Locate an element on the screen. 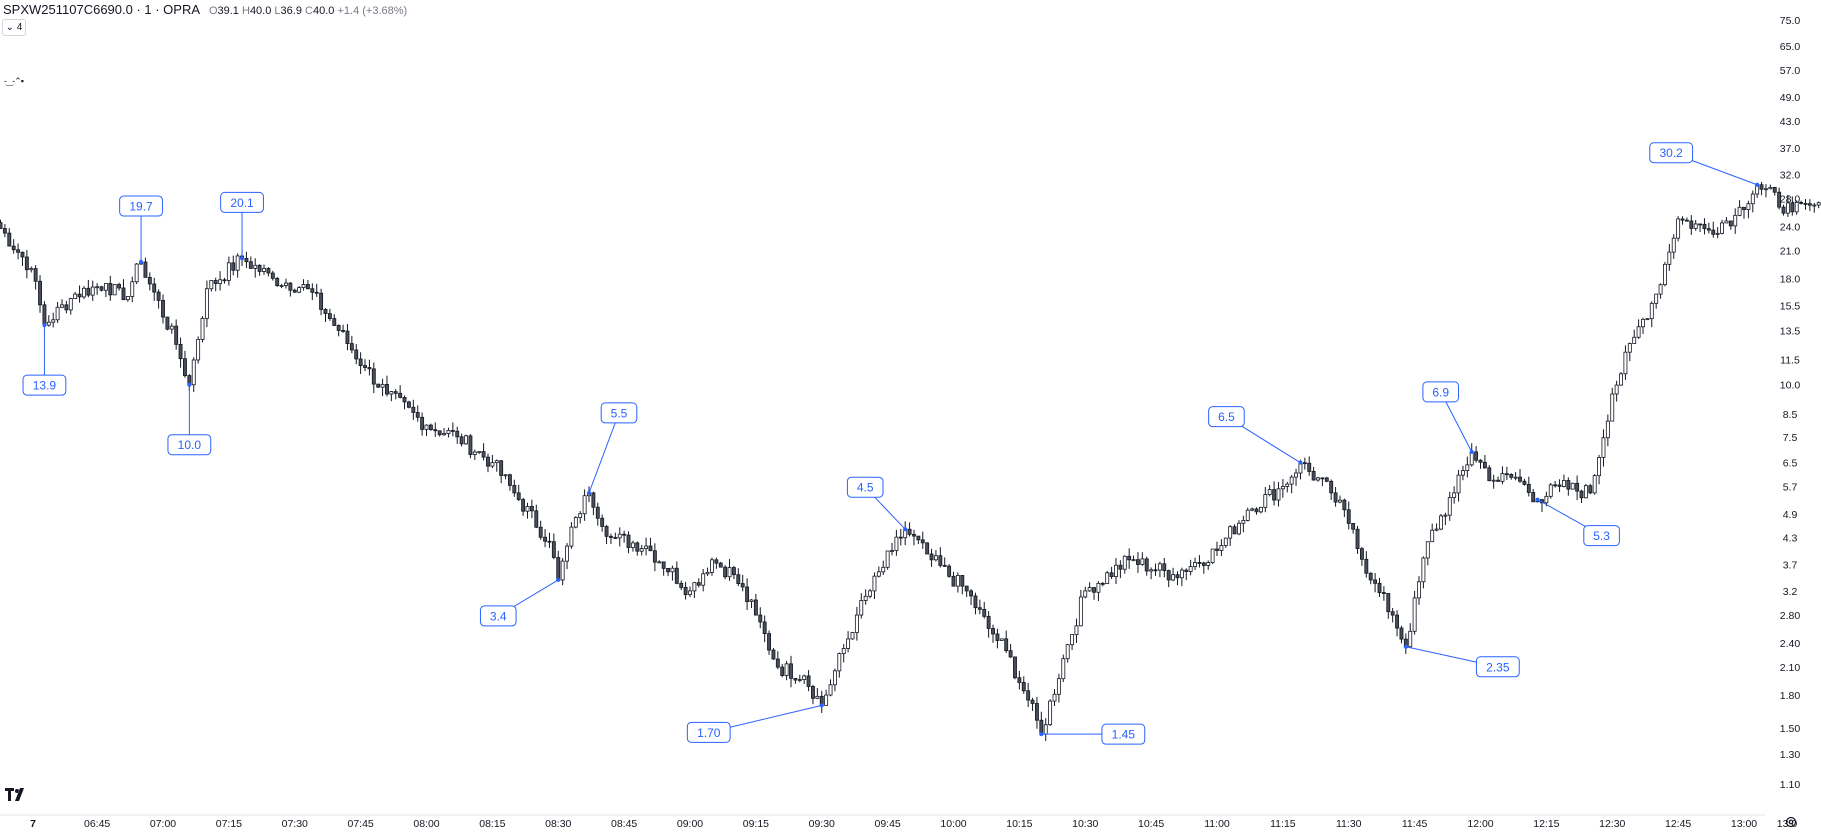 The image size is (1821, 833). price-tick-label: 7.5 is located at coordinates (1790, 438).